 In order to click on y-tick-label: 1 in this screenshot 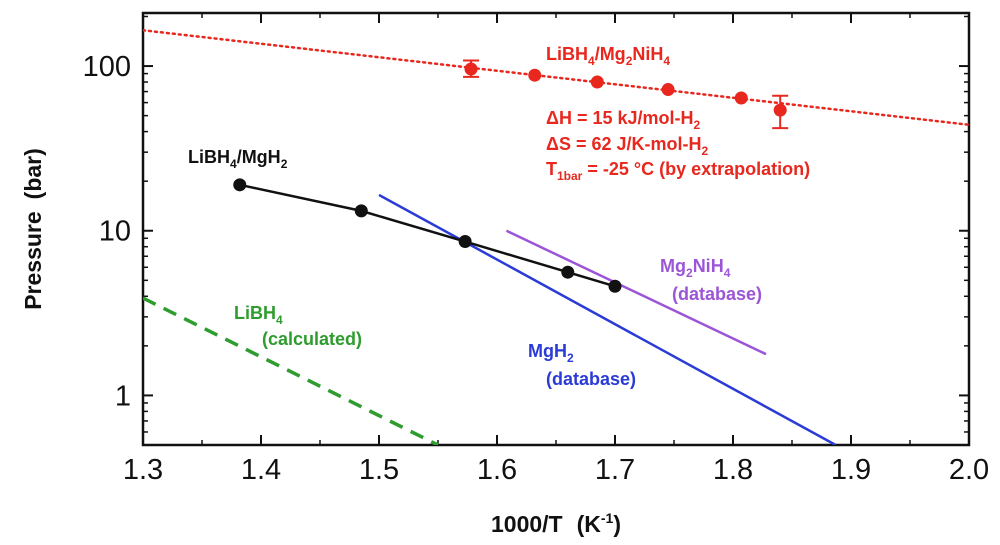, I will do `click(123, 396)`.